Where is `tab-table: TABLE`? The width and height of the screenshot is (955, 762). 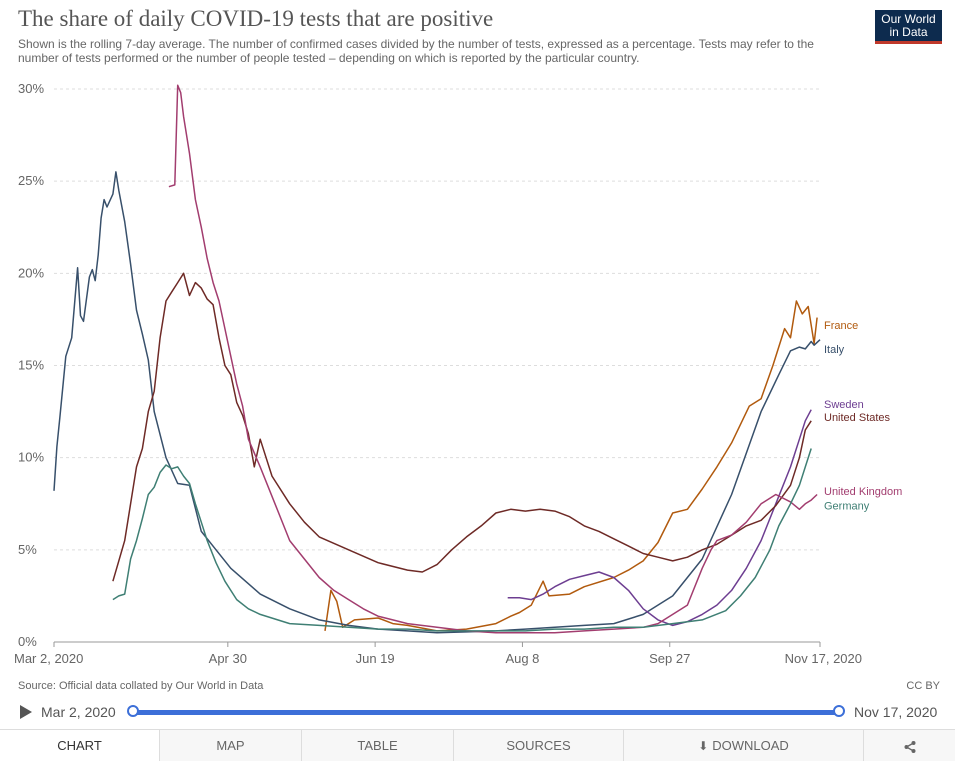 tab-table: TABLE is located at coordinates (377, 745).